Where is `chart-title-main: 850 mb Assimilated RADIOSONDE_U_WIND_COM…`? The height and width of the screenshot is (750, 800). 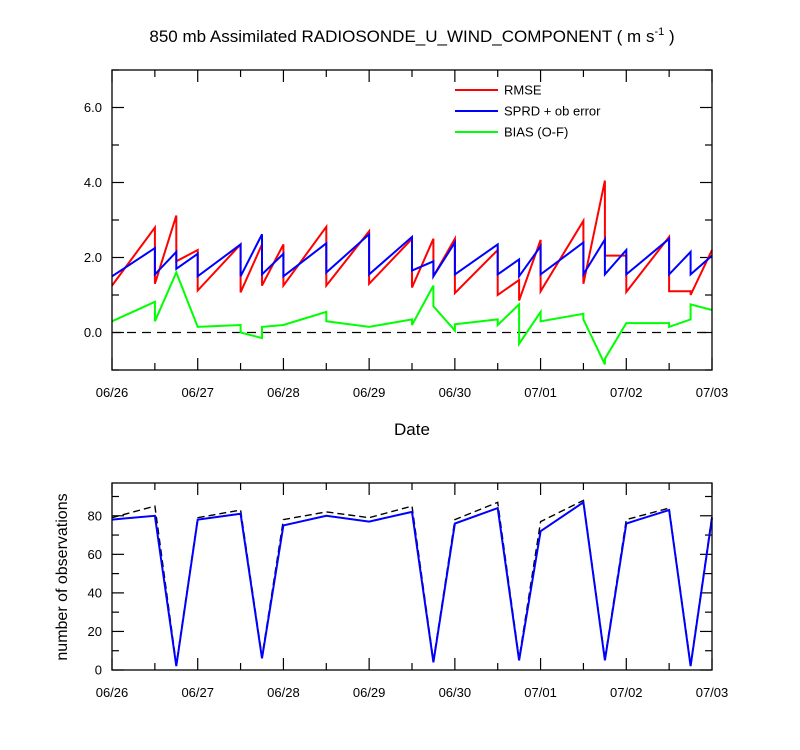 chart-title-main: 850 mb Assimilated RADIOSONDE_U_WIND_COM… is located at coordinates (401, 36).